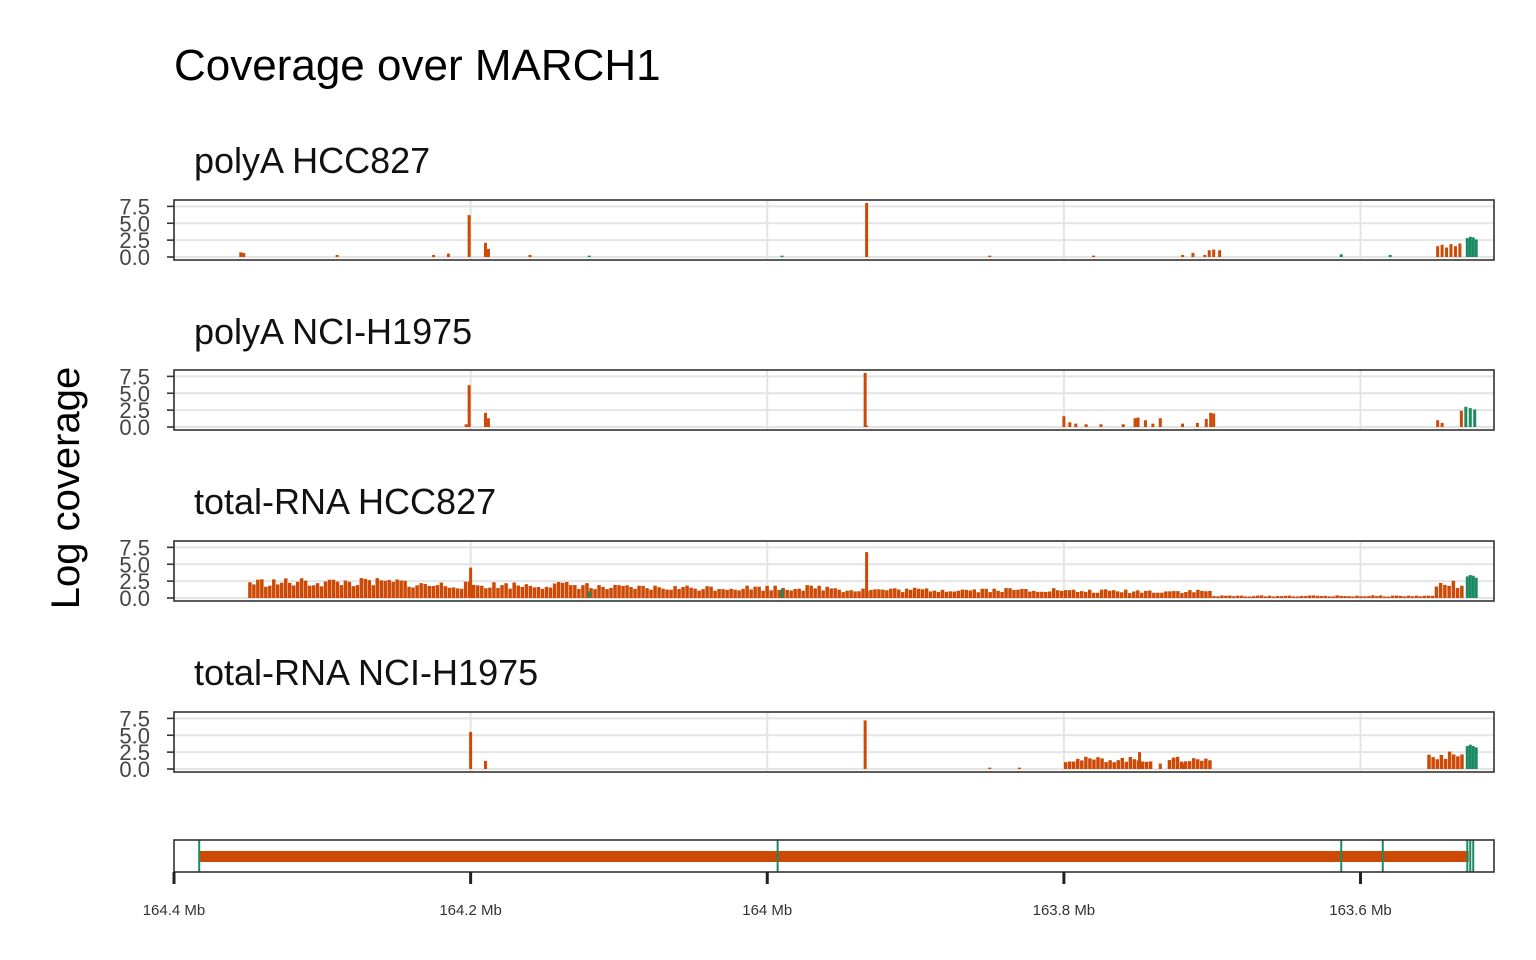 The height and width of the screenshot is (960, 1536). I want to click on gene-intron-bar, so click(834, 856).